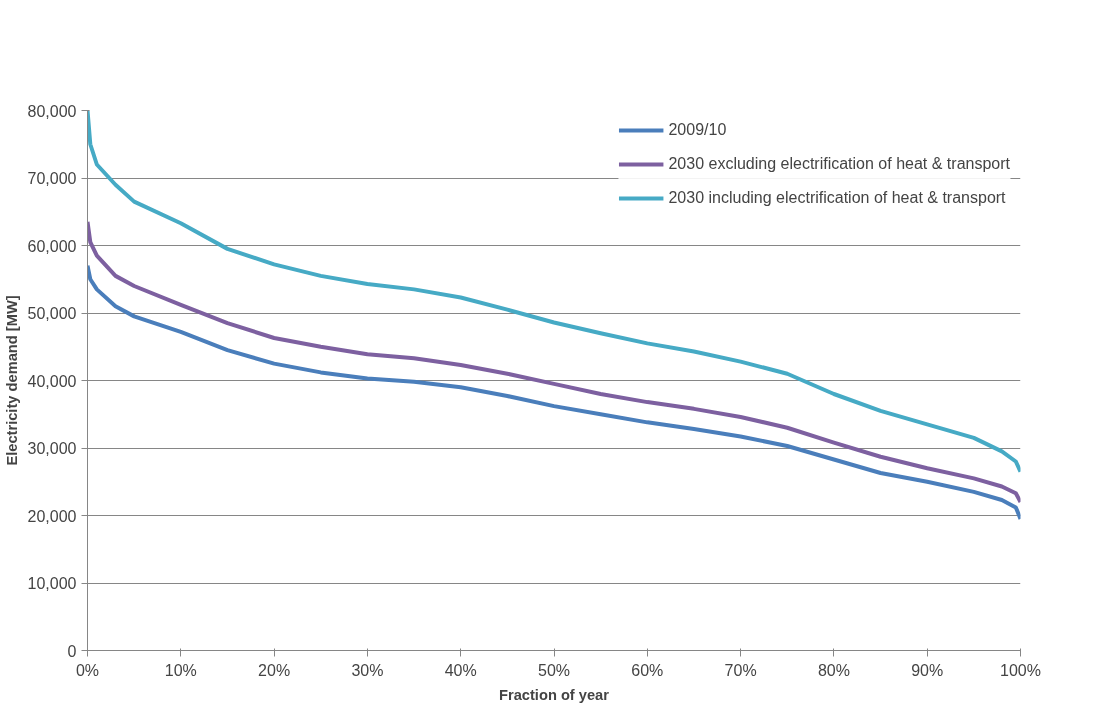  Describe the element at coordinates (52, 313) in the screenshot. I see `y-tick-label: 50,000` at that location.